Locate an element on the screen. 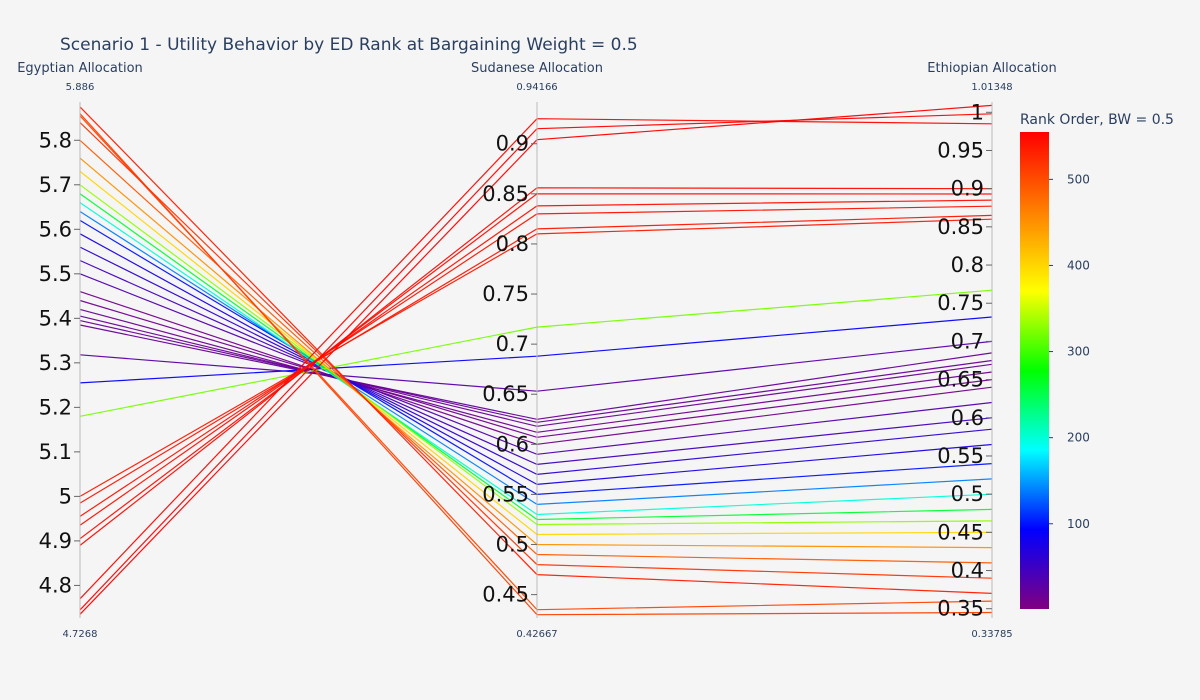  colorbar-tick-label: 500 is located at coordinates (1078, 179).